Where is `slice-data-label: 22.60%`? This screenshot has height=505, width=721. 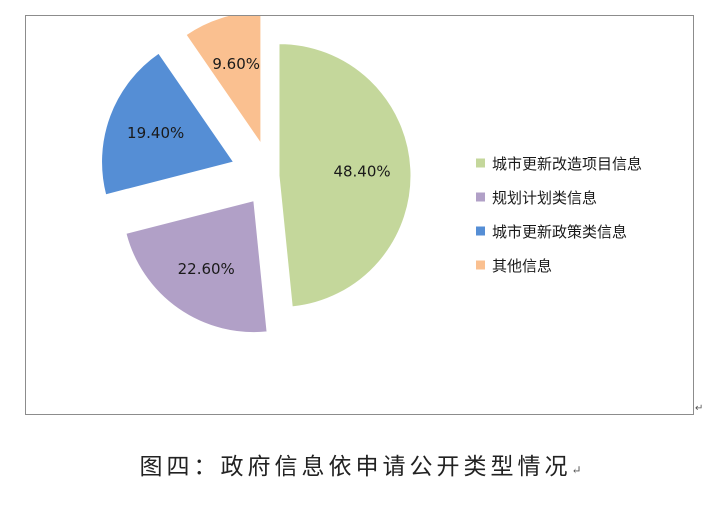
slice-data-label: 22.60% is located at coordinates (206, 269).